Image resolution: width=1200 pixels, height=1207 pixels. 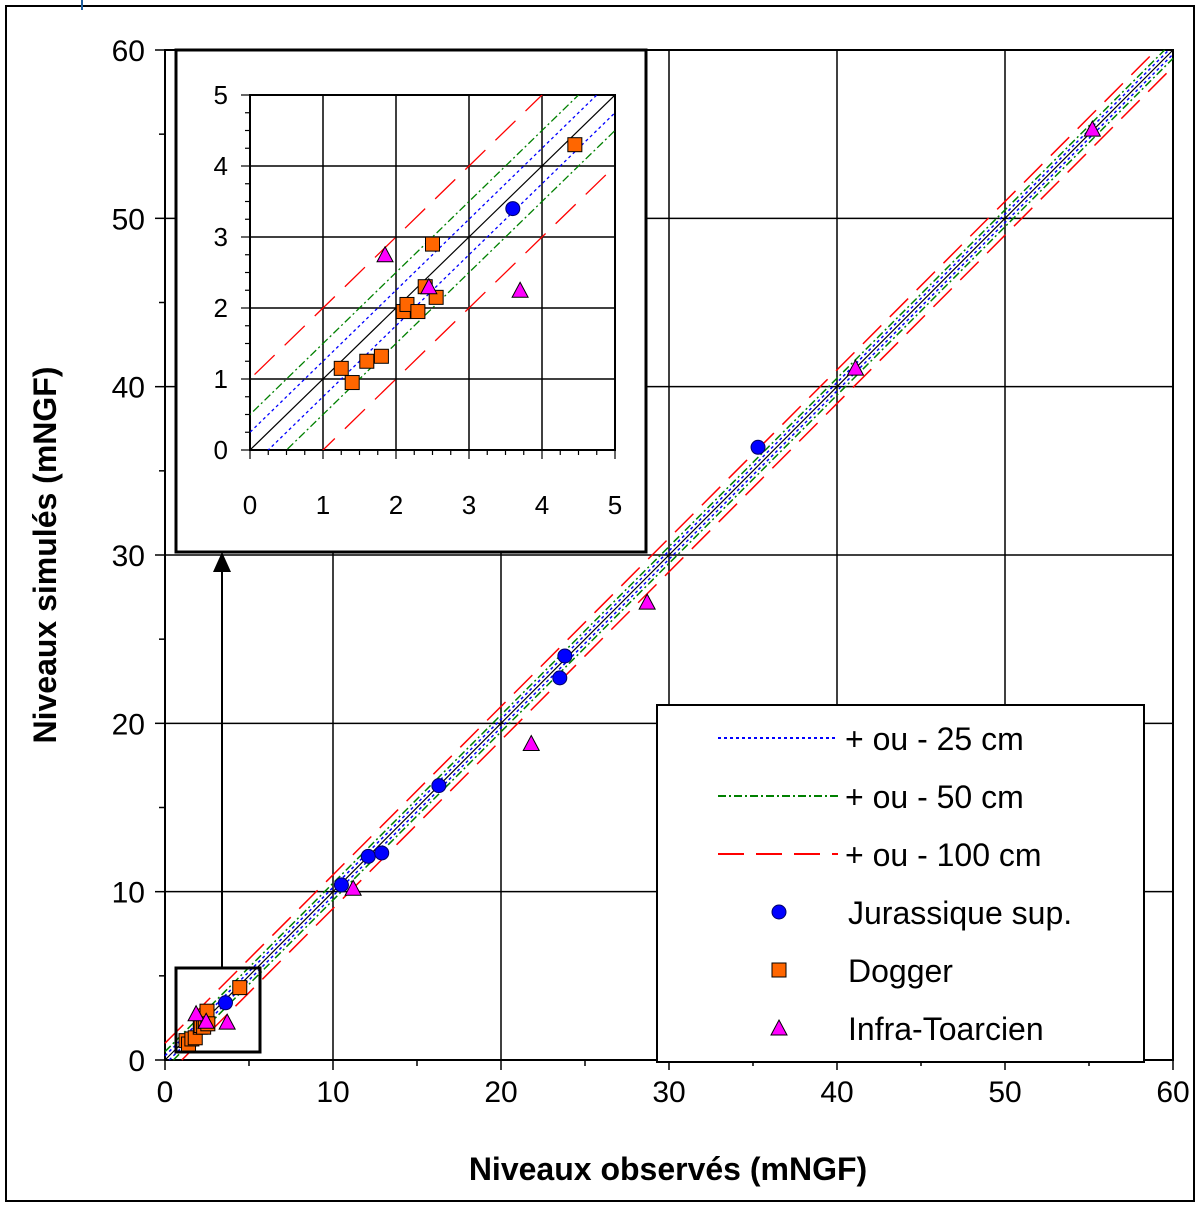 What do you see at coordinates (221, 379) in the screenshot?
I see `inset-y-tick-label: 1` at bounding box center [221, 379].